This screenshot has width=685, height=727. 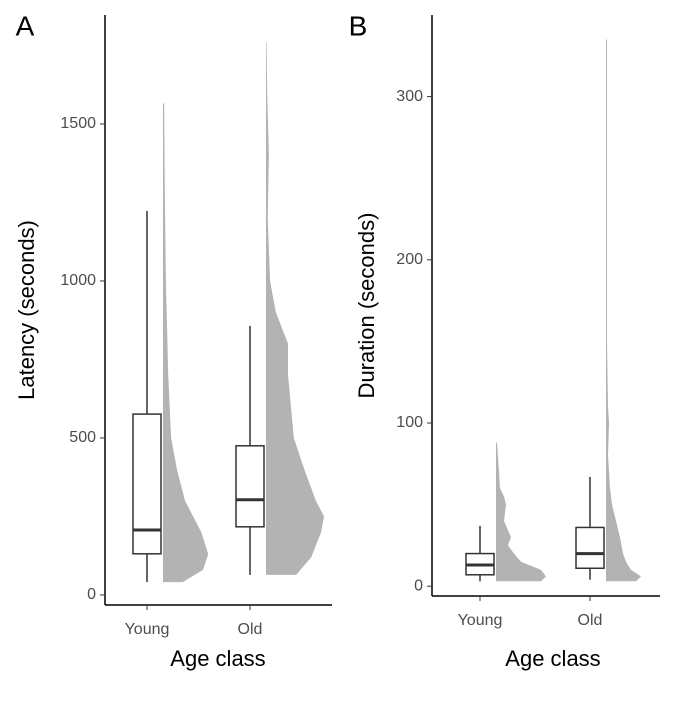 What do you see at coordinates (26, 310) in the screenshot?
I see `y-axis-title: Latency (seconds)` at bounding box center [26, 310].